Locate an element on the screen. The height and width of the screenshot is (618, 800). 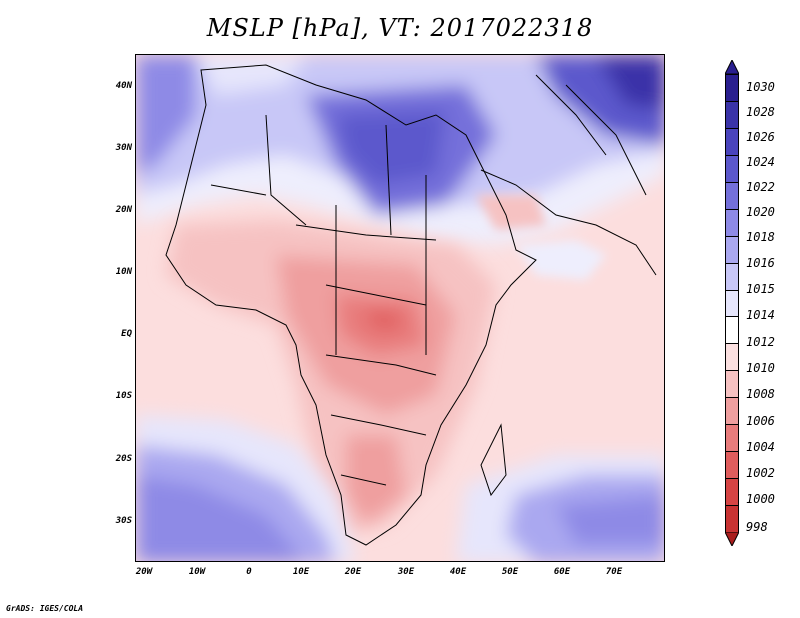
colorbar-label-1010: 1010 is located at coordinates (760, 368).